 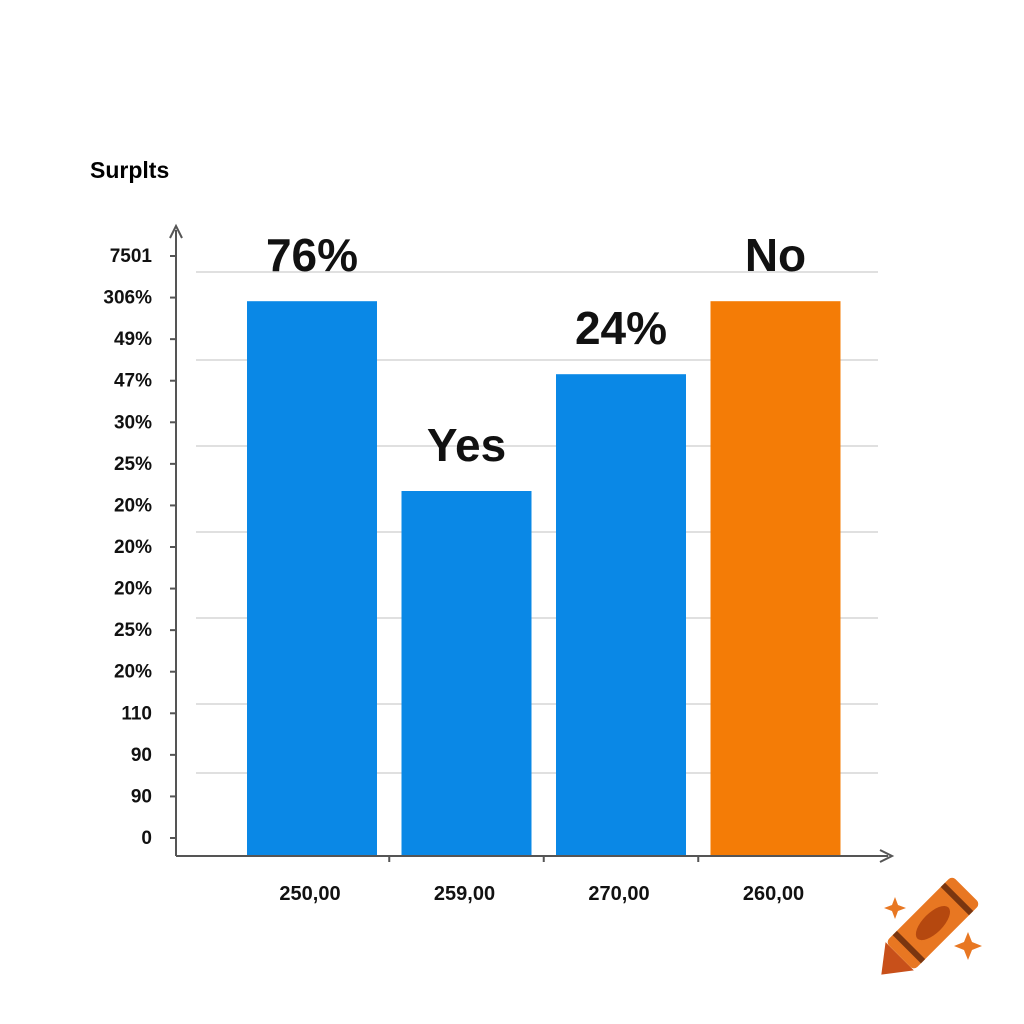 What do you see at coordinates (621, 328) in the screenshot?
I see `data-label: 24%` at bounding box center [621, 328].